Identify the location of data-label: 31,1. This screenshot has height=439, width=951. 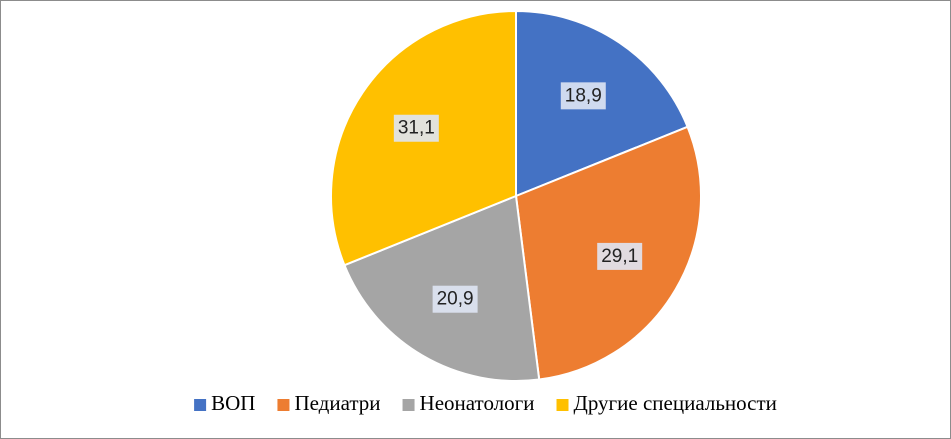
(416, 128).